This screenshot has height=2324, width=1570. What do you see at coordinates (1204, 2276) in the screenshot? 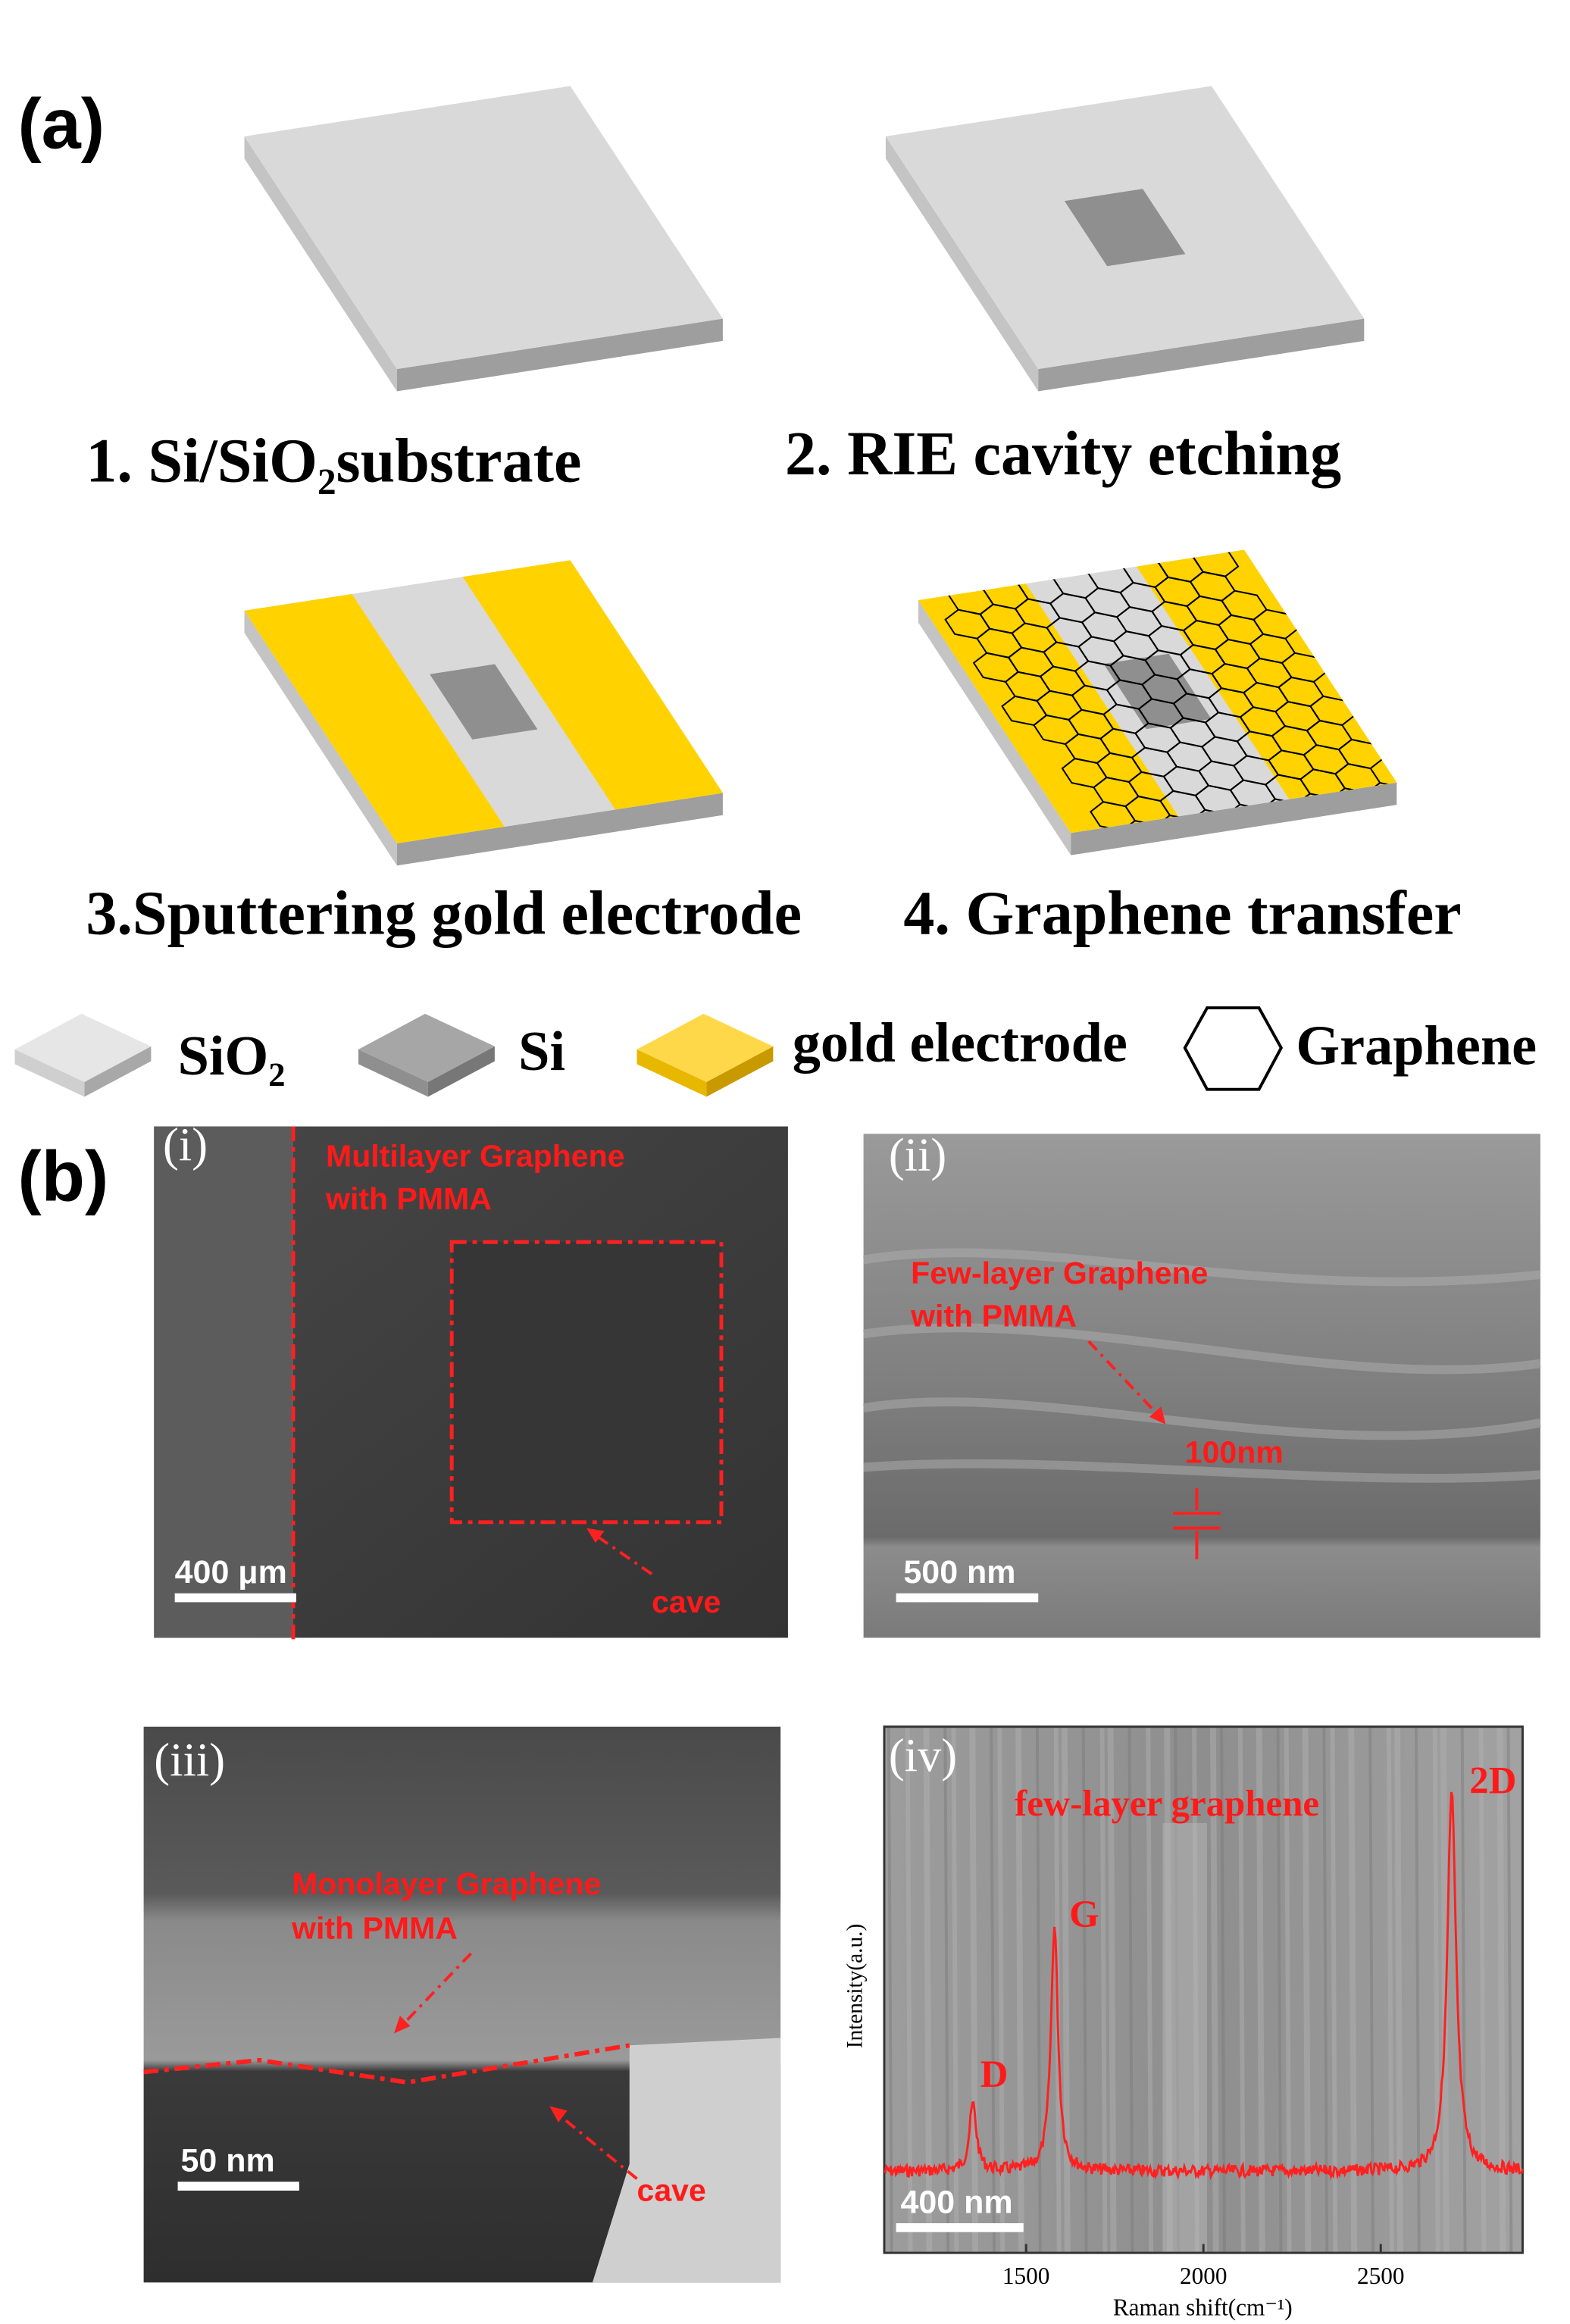
I see `x-tick-label: 2000` at bounding box center [1204, 2276].